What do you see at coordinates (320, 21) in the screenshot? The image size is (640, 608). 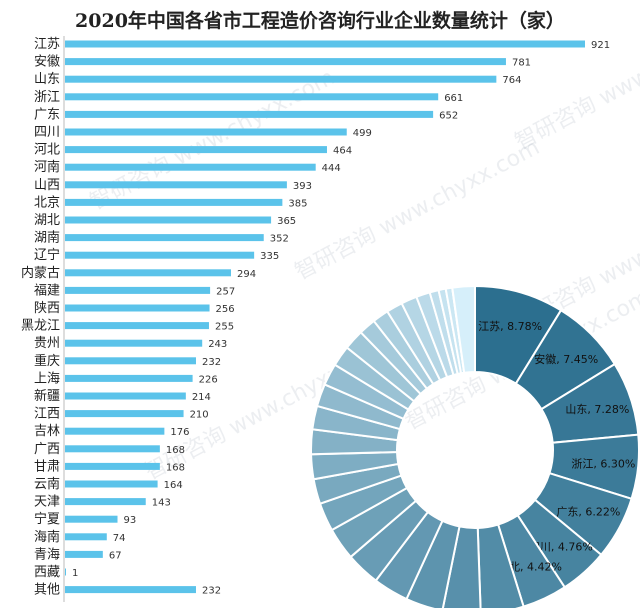 I see `chart-title: 2020年中国各省市工程造价咨询行业企业数量统计（家）` at bounding box center [320, 21].